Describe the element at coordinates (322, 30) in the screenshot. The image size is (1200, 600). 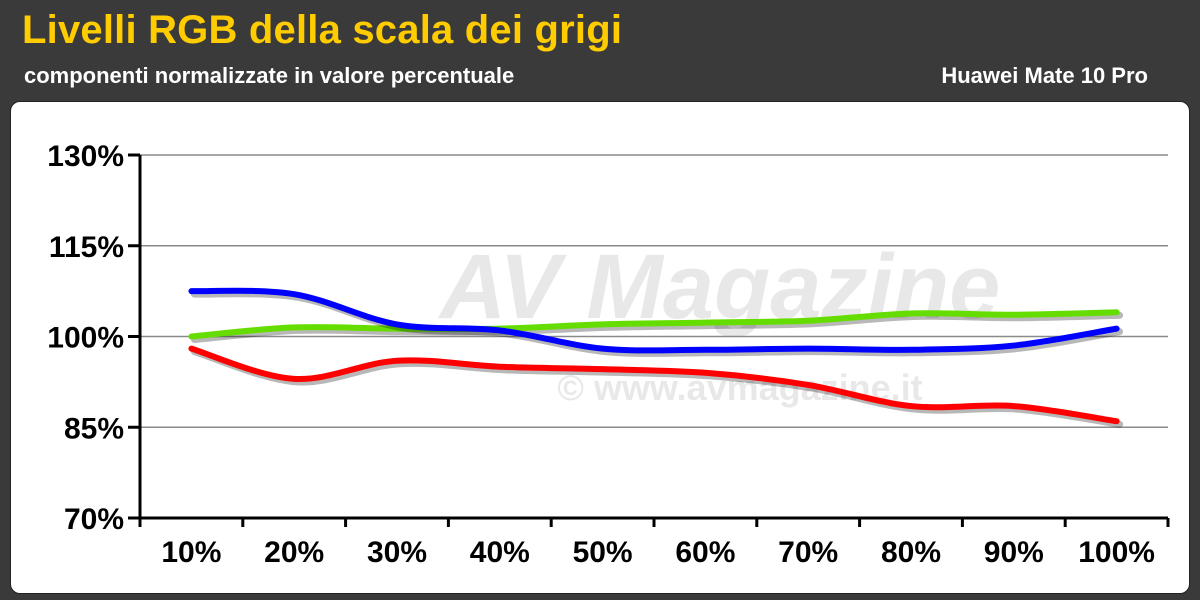
I see `chart-title: Livelli RGB della scala dei grigi` at that location.